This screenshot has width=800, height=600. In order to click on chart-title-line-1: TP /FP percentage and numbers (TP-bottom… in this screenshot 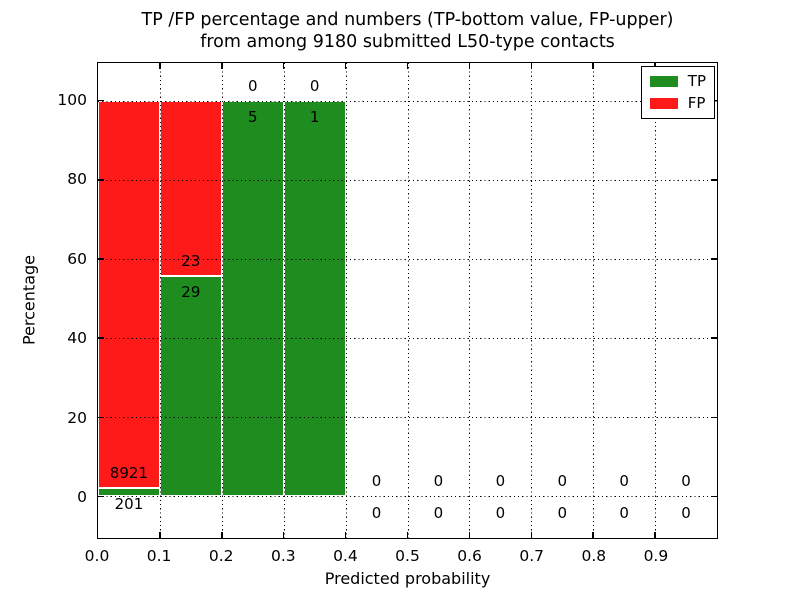, I will do `click(407, 20)`.